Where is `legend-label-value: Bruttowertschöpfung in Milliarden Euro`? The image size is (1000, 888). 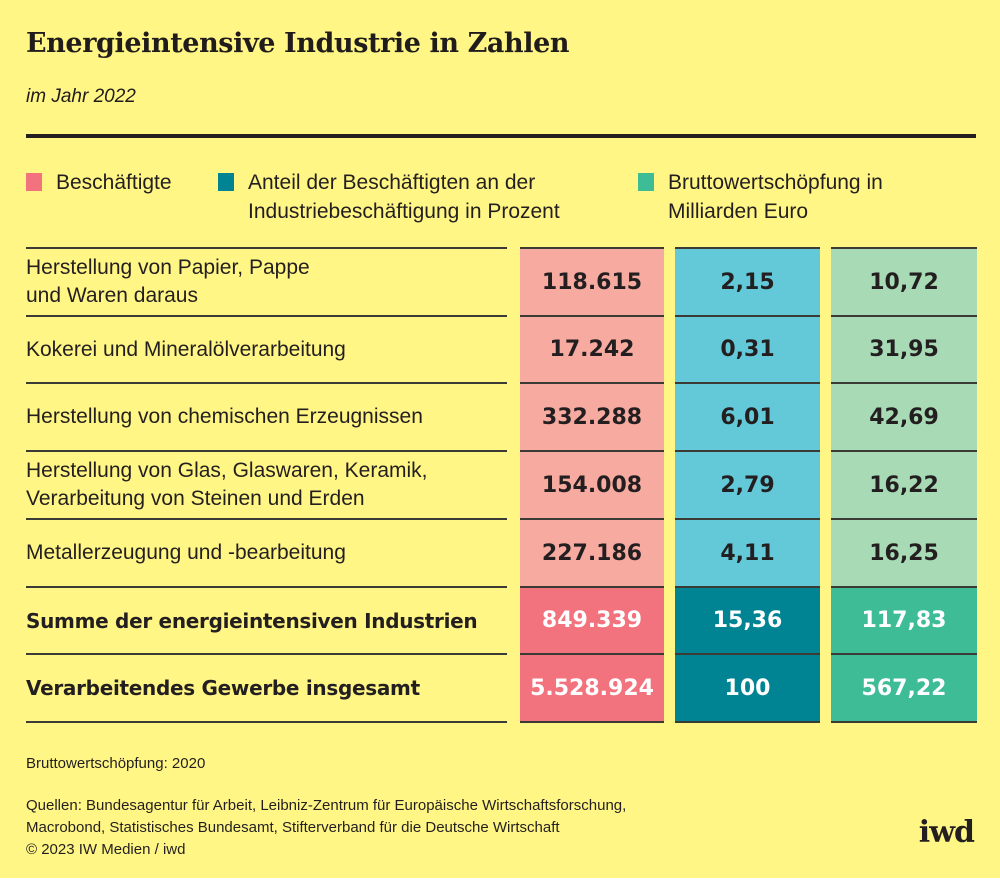
legend-label-value: Bruttowertschöpfung in Milliarden Euro is located at coordinates (775, 197).